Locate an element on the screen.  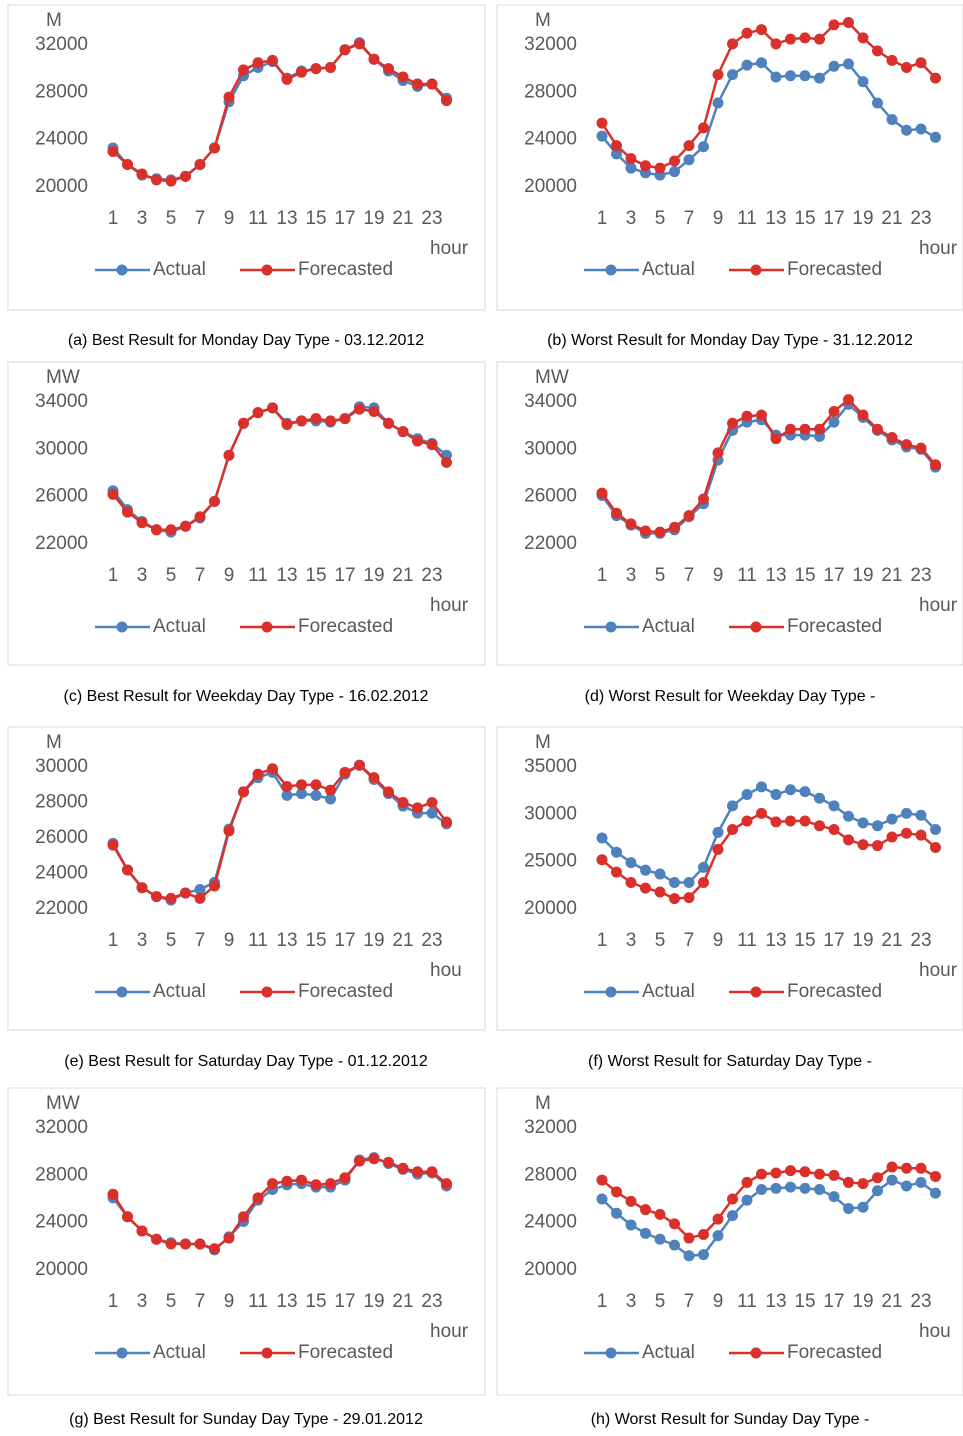
y-tick-label: 24000 is located at coordinates (550, 1222).